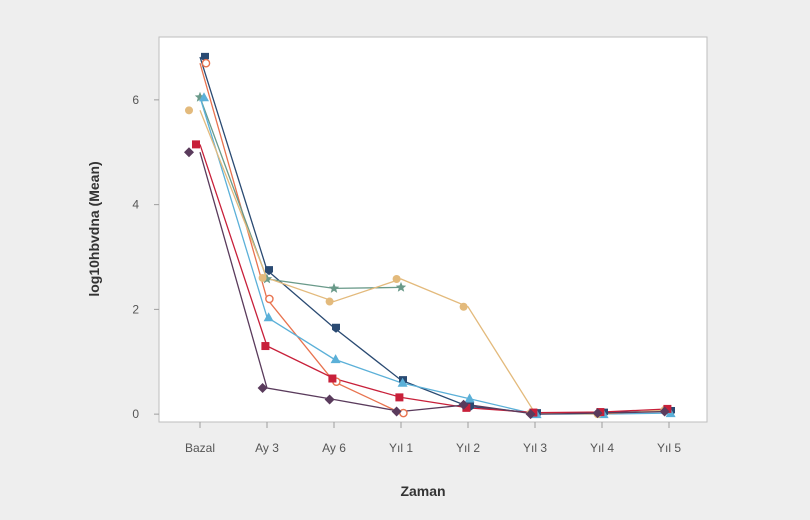 The width and height of the screenshot is (810, 520). Describe the element at coordinates (135, 100) in the screenshot. I see `y-tick-label: 6` at that location.